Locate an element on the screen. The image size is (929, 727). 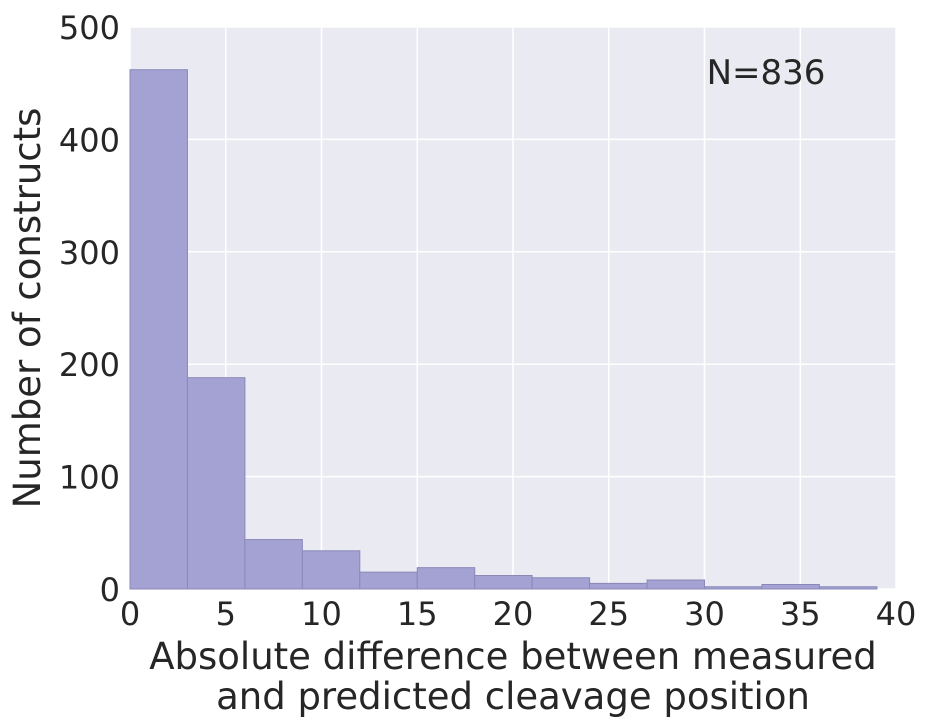
x-tick-label: 35 is located at coordinates (800, 614).